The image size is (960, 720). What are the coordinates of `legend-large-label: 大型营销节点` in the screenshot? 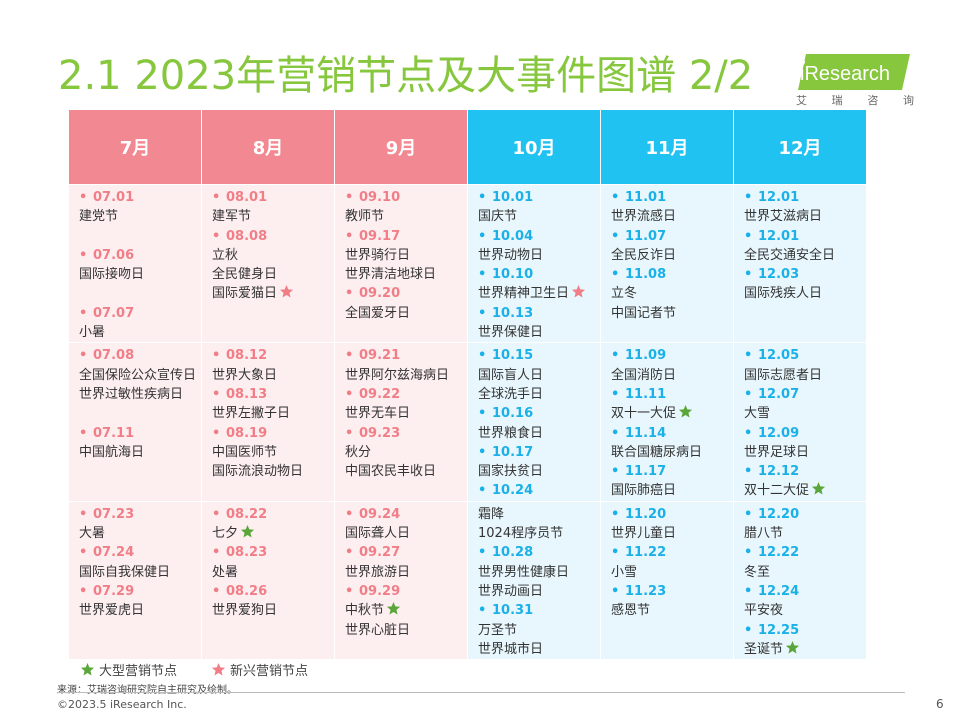 It's located at (138, 671).